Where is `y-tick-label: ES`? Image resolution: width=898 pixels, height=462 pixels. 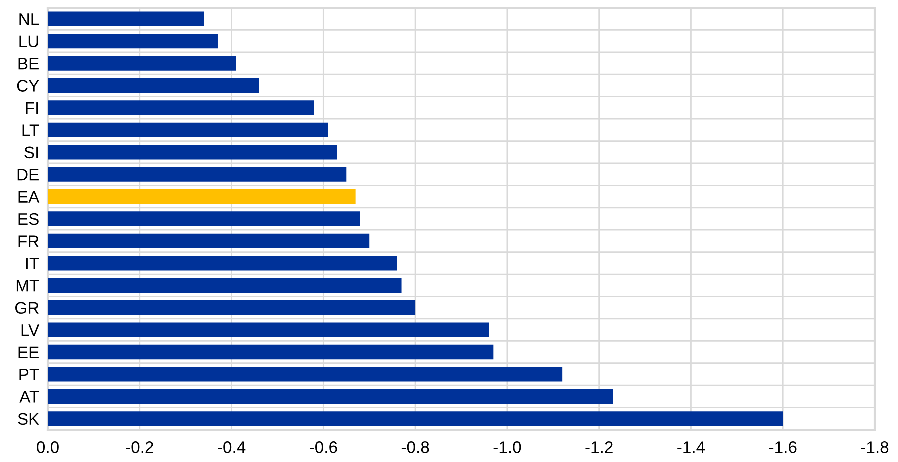
y-tick-label: ES is located at coordinates (28, 219).